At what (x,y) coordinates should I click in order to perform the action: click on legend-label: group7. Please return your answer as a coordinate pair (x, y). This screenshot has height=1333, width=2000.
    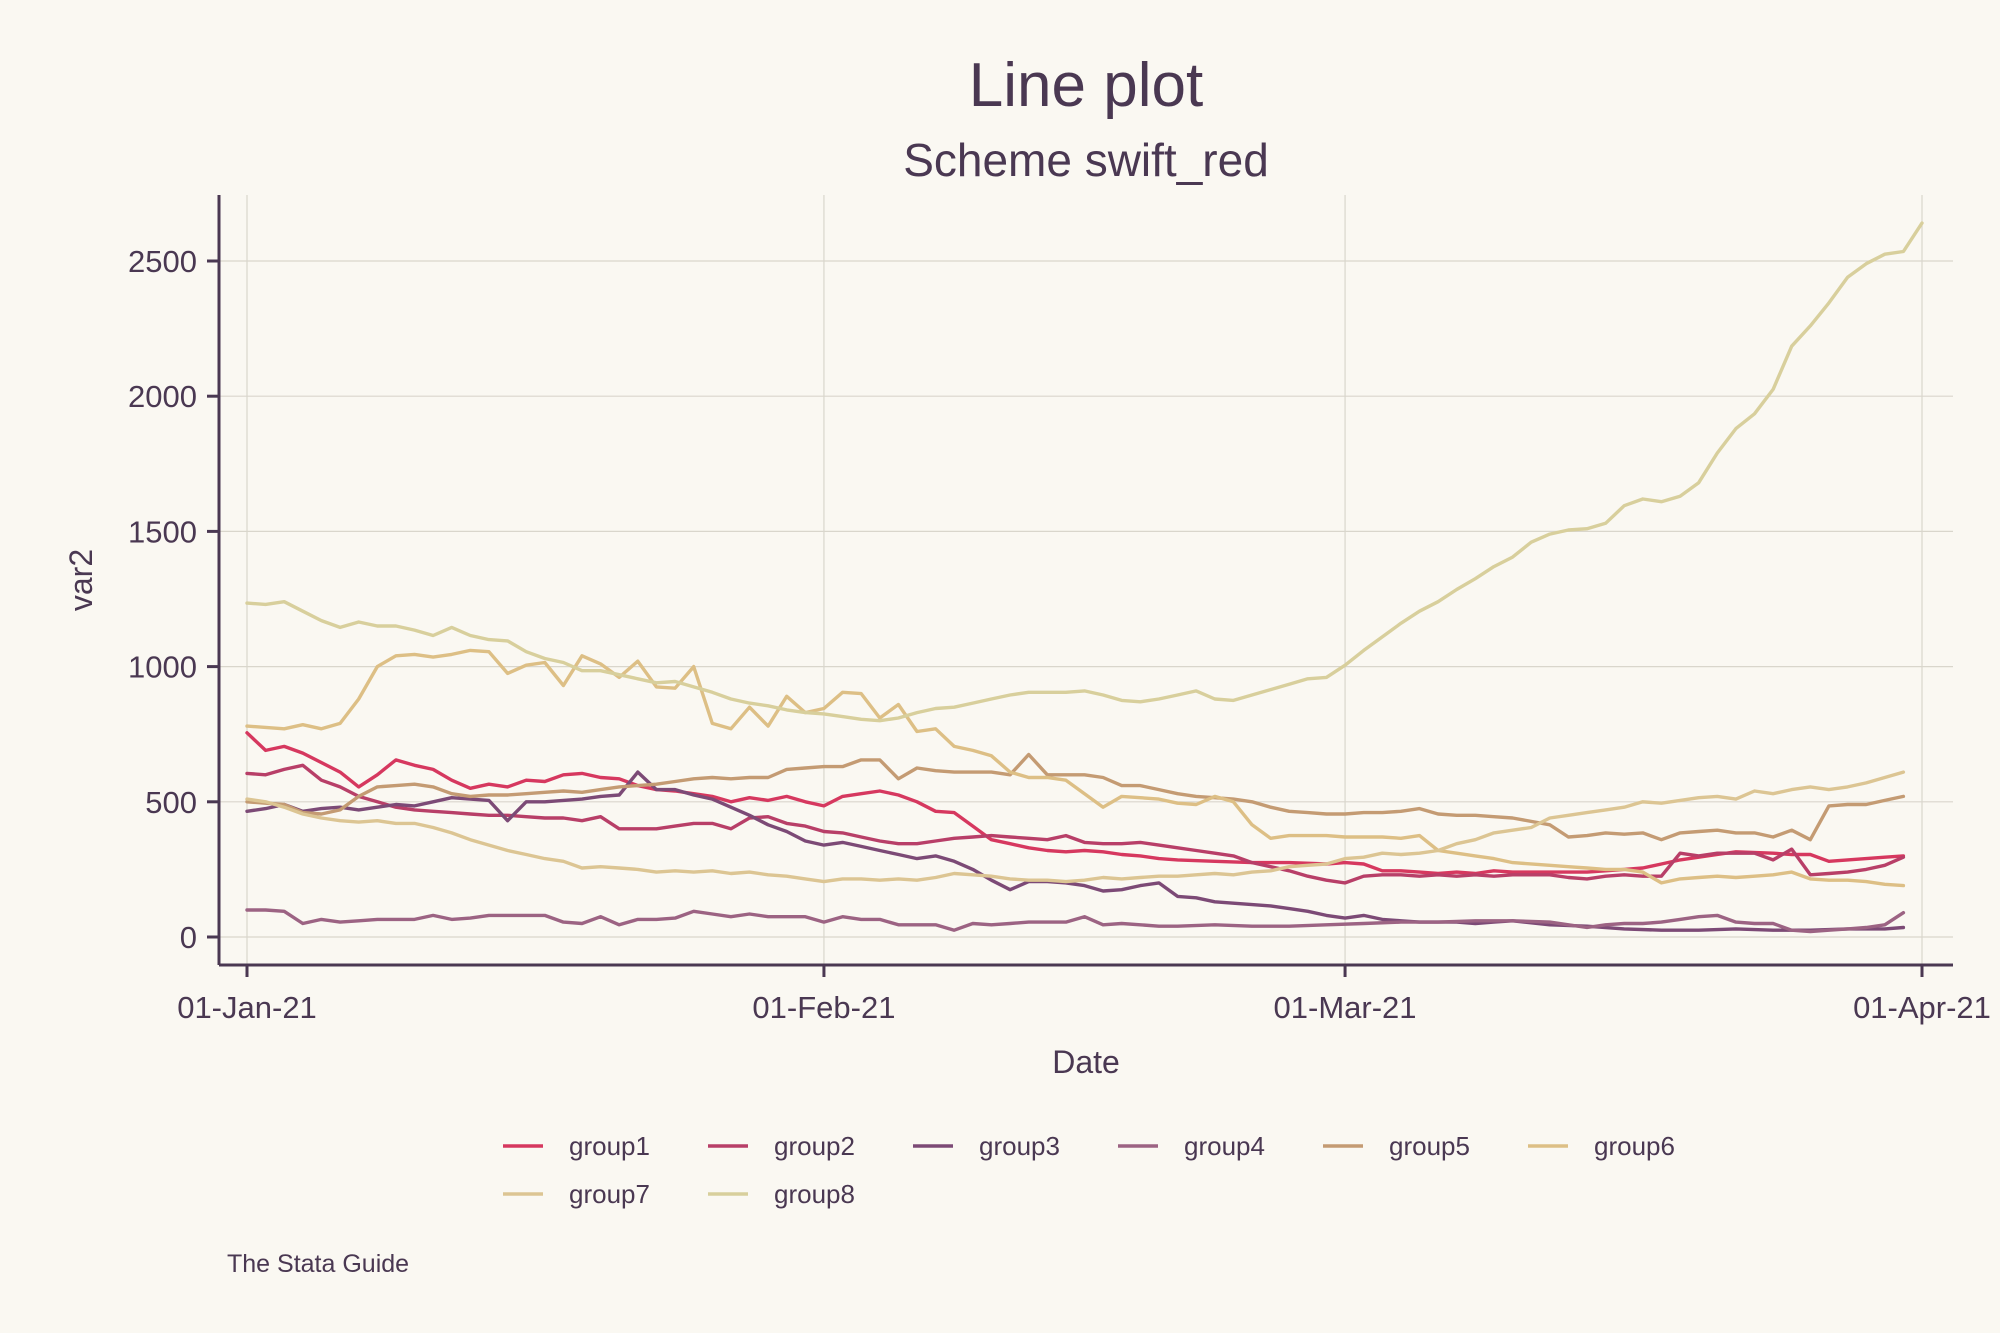
    Looking at the image, I should click on (609, 1194).